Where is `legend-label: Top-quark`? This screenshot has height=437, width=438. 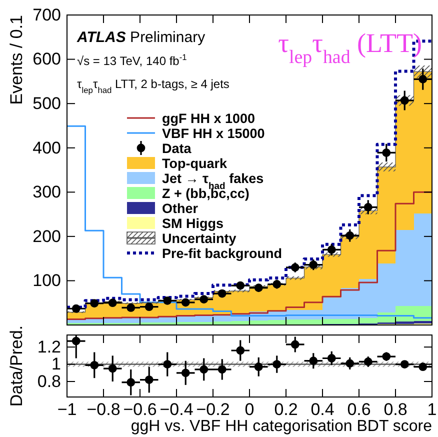 legend-label: Top-quark is located at coordinates (195, 163).